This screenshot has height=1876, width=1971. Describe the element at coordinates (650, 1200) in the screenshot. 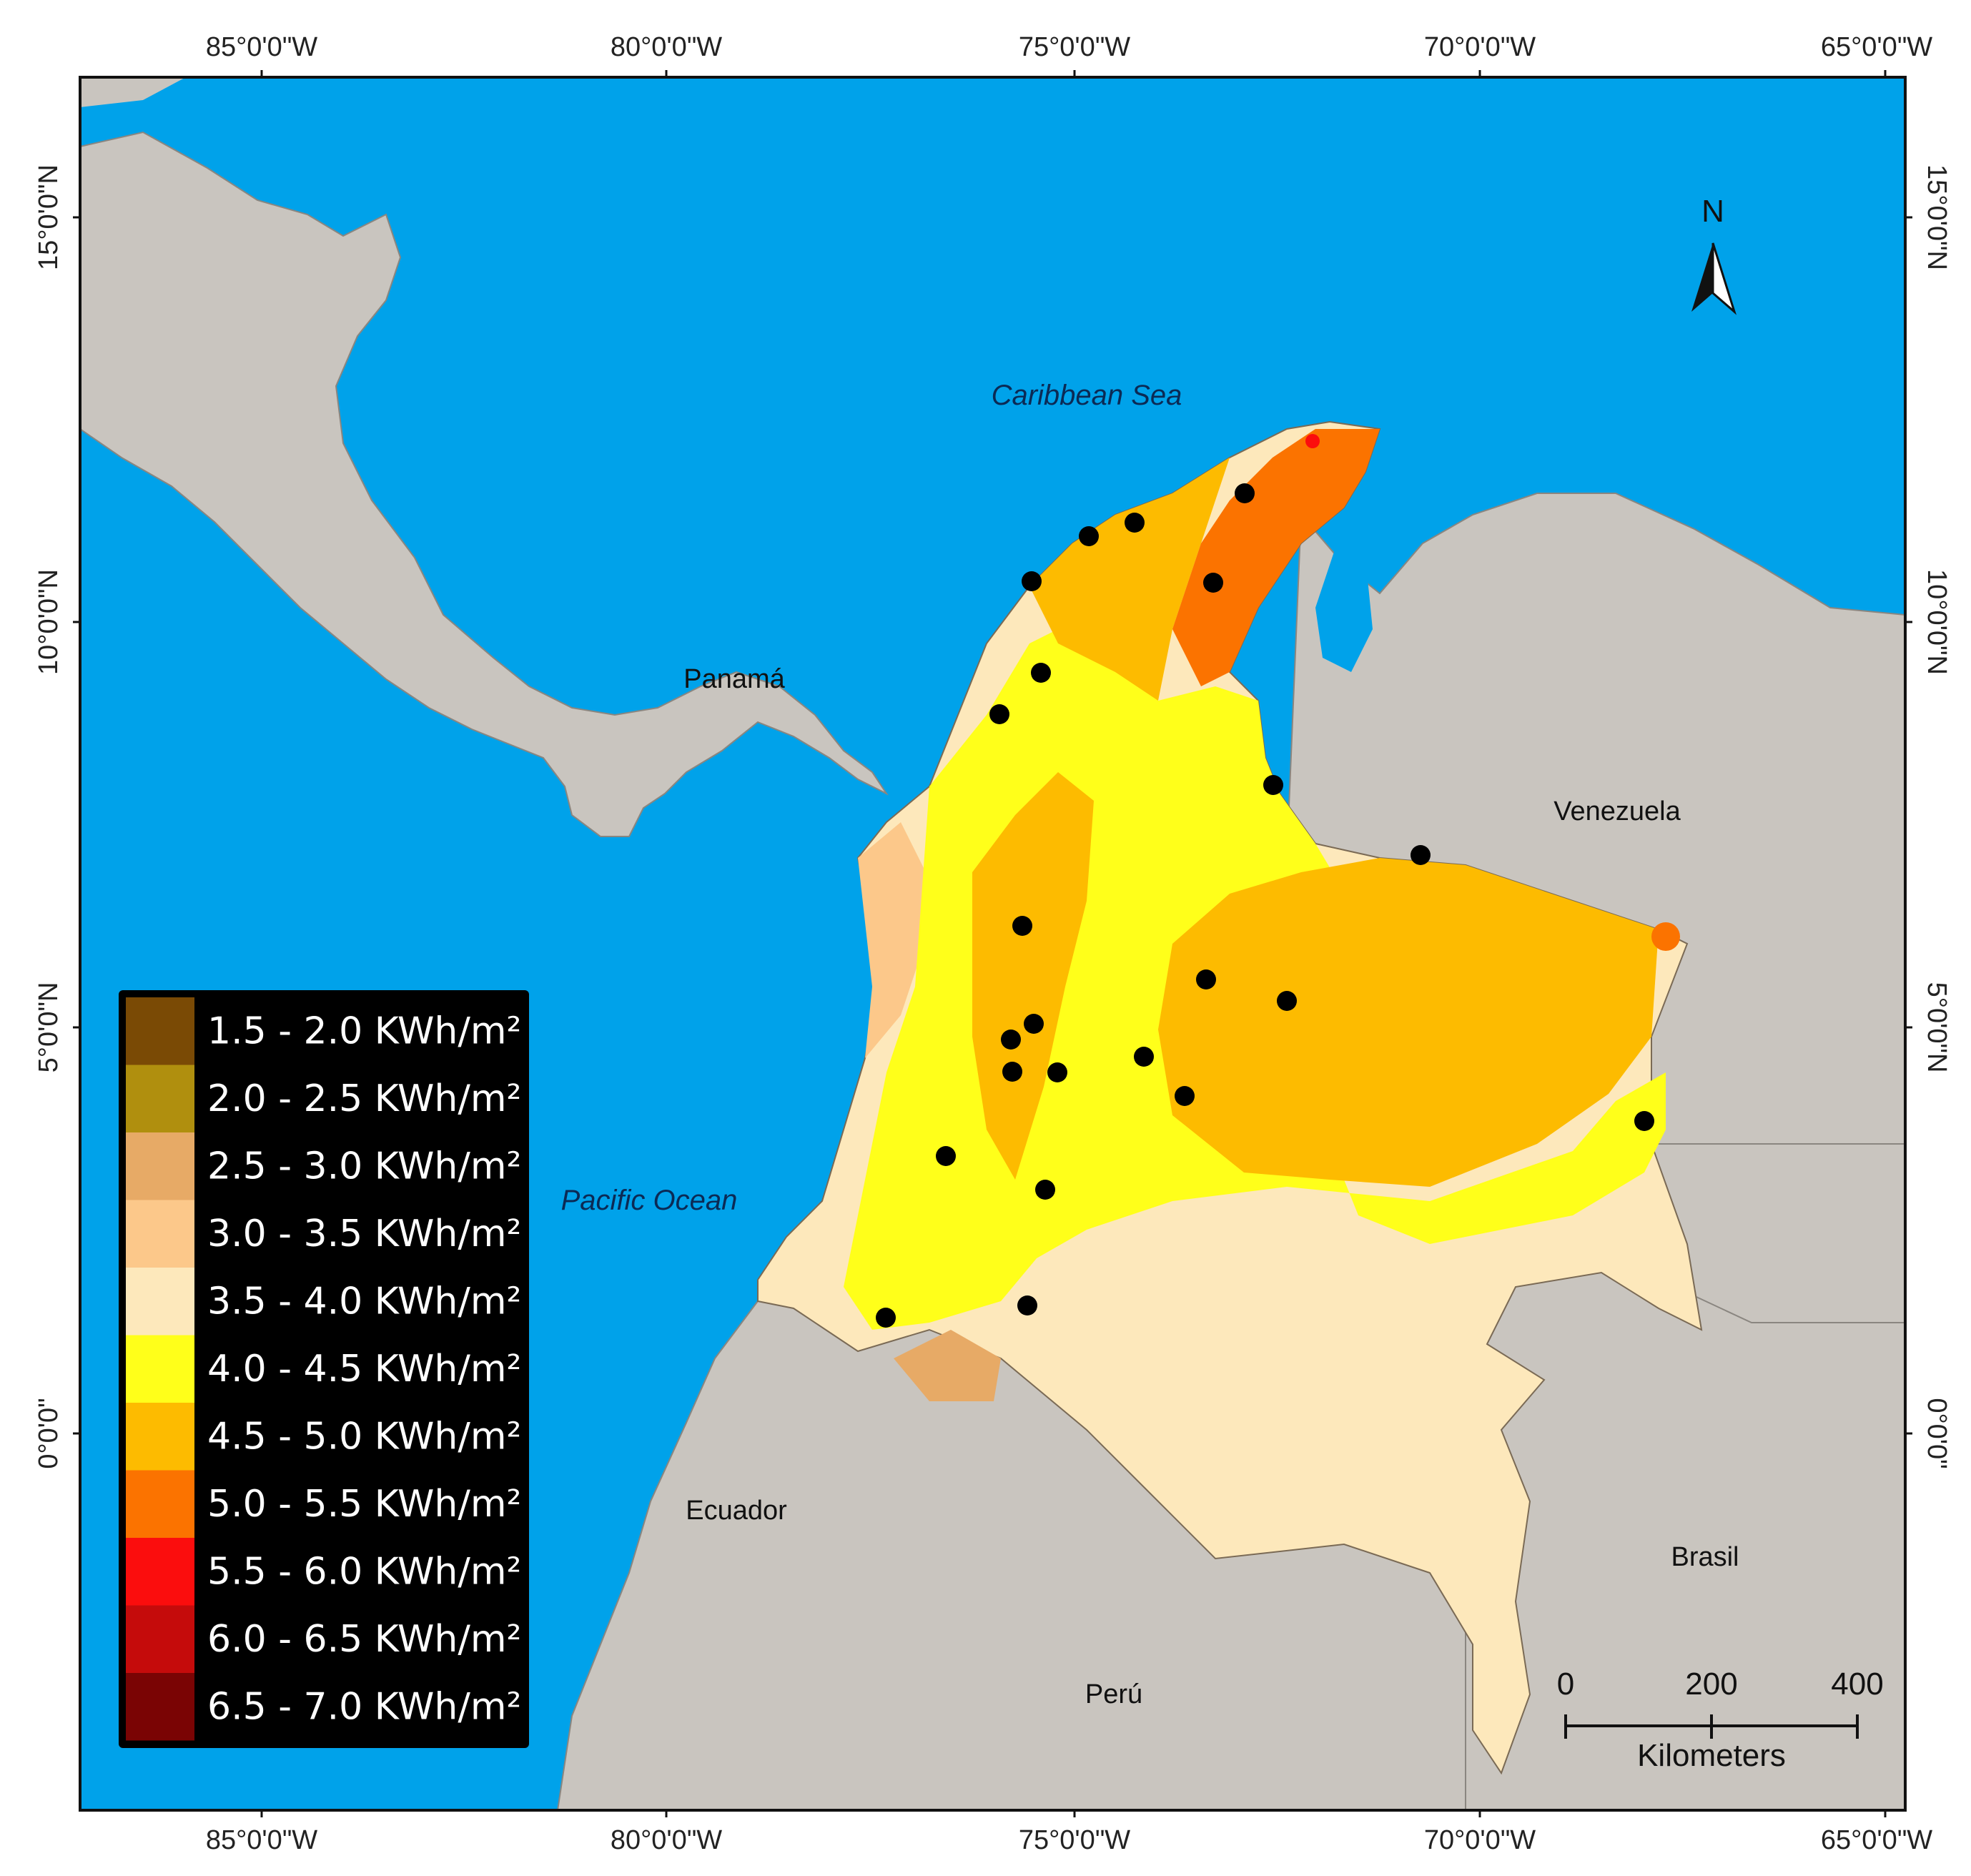

I see `pacific-ocean-label: Pacific Ocean` at that location.